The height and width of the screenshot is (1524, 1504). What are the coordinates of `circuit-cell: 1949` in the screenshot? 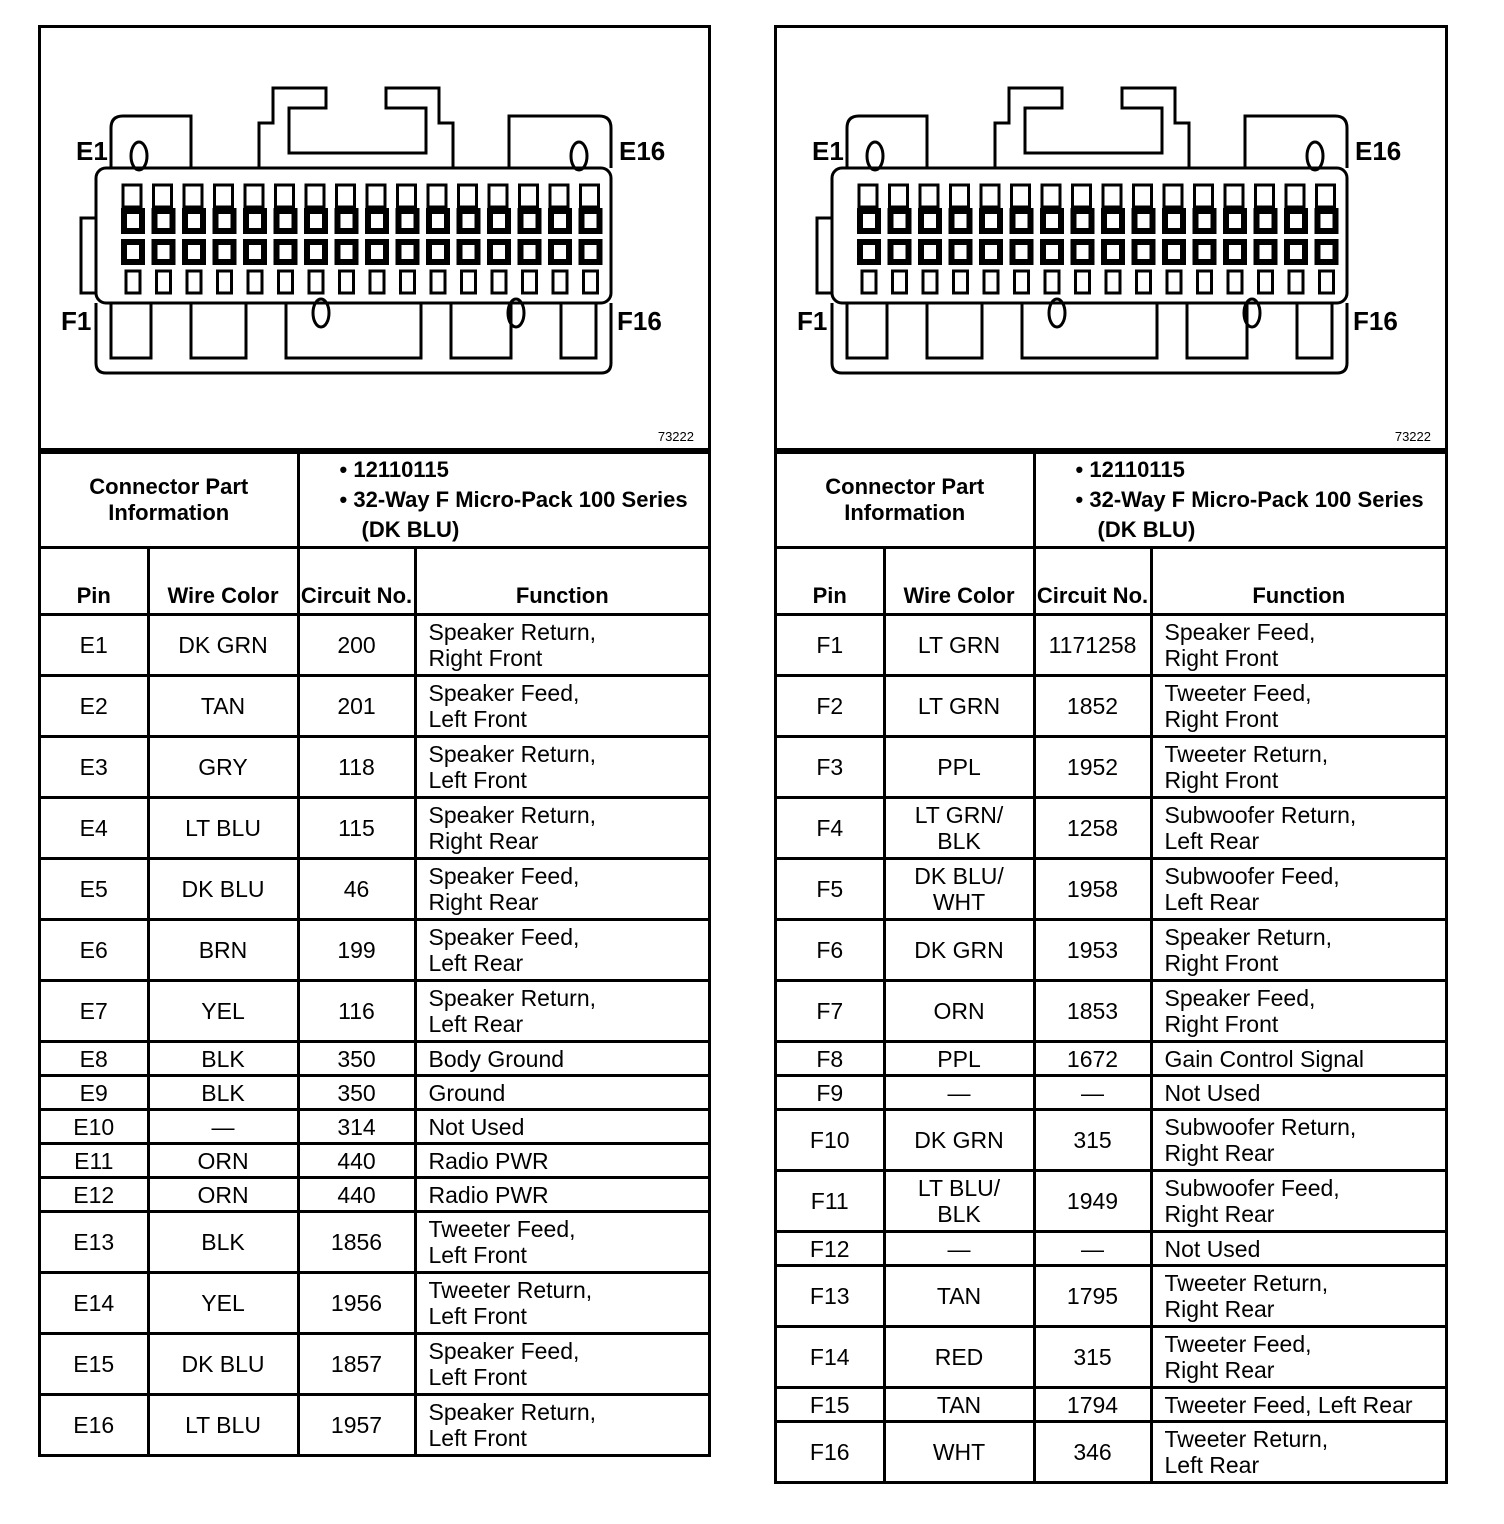 It's located at (1092, 1201).